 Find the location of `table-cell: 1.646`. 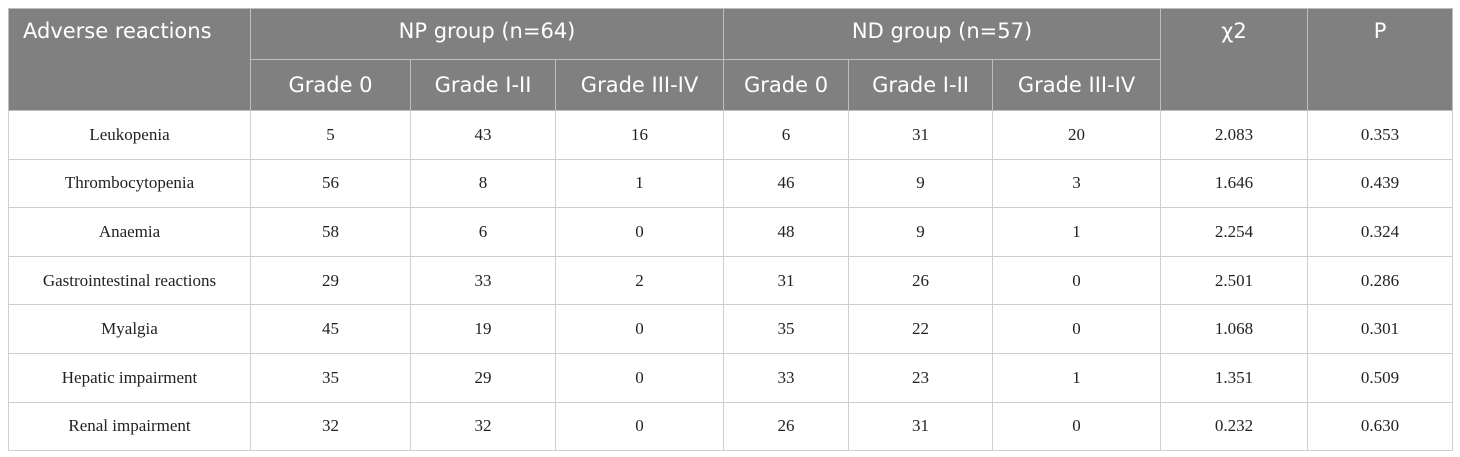

table-cell: 1.646 is located at coordinates (1234, 183).